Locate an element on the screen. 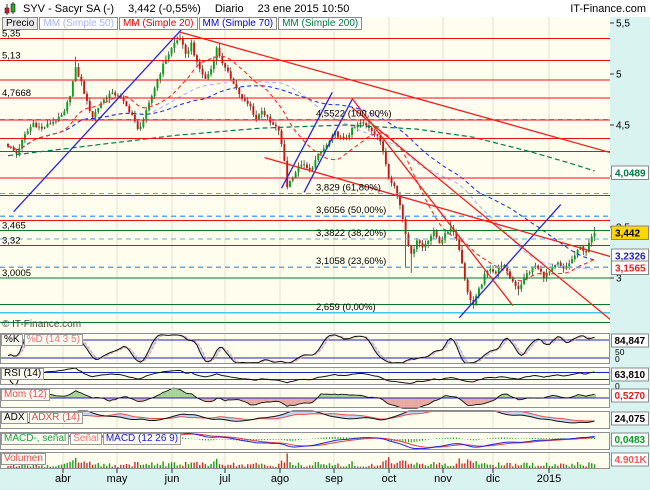 The height and width of the screenshot is (490, 650). fib-level-label: 3,6056 (50,00%) is located at coordinates (351, 210).